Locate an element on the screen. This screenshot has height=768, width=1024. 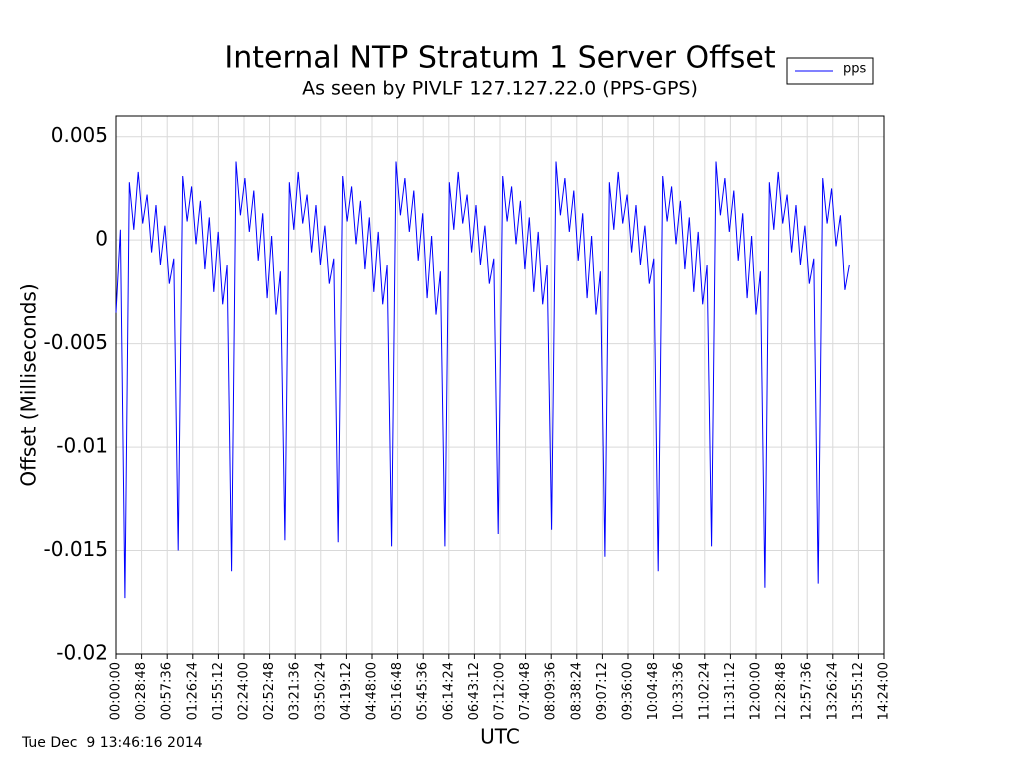
x-axis-label: UTC is located at coordinates (500, 737).